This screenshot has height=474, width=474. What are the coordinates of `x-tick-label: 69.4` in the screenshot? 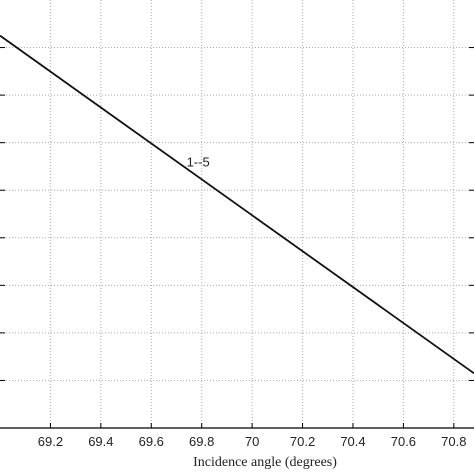 It's located at (100, 441).